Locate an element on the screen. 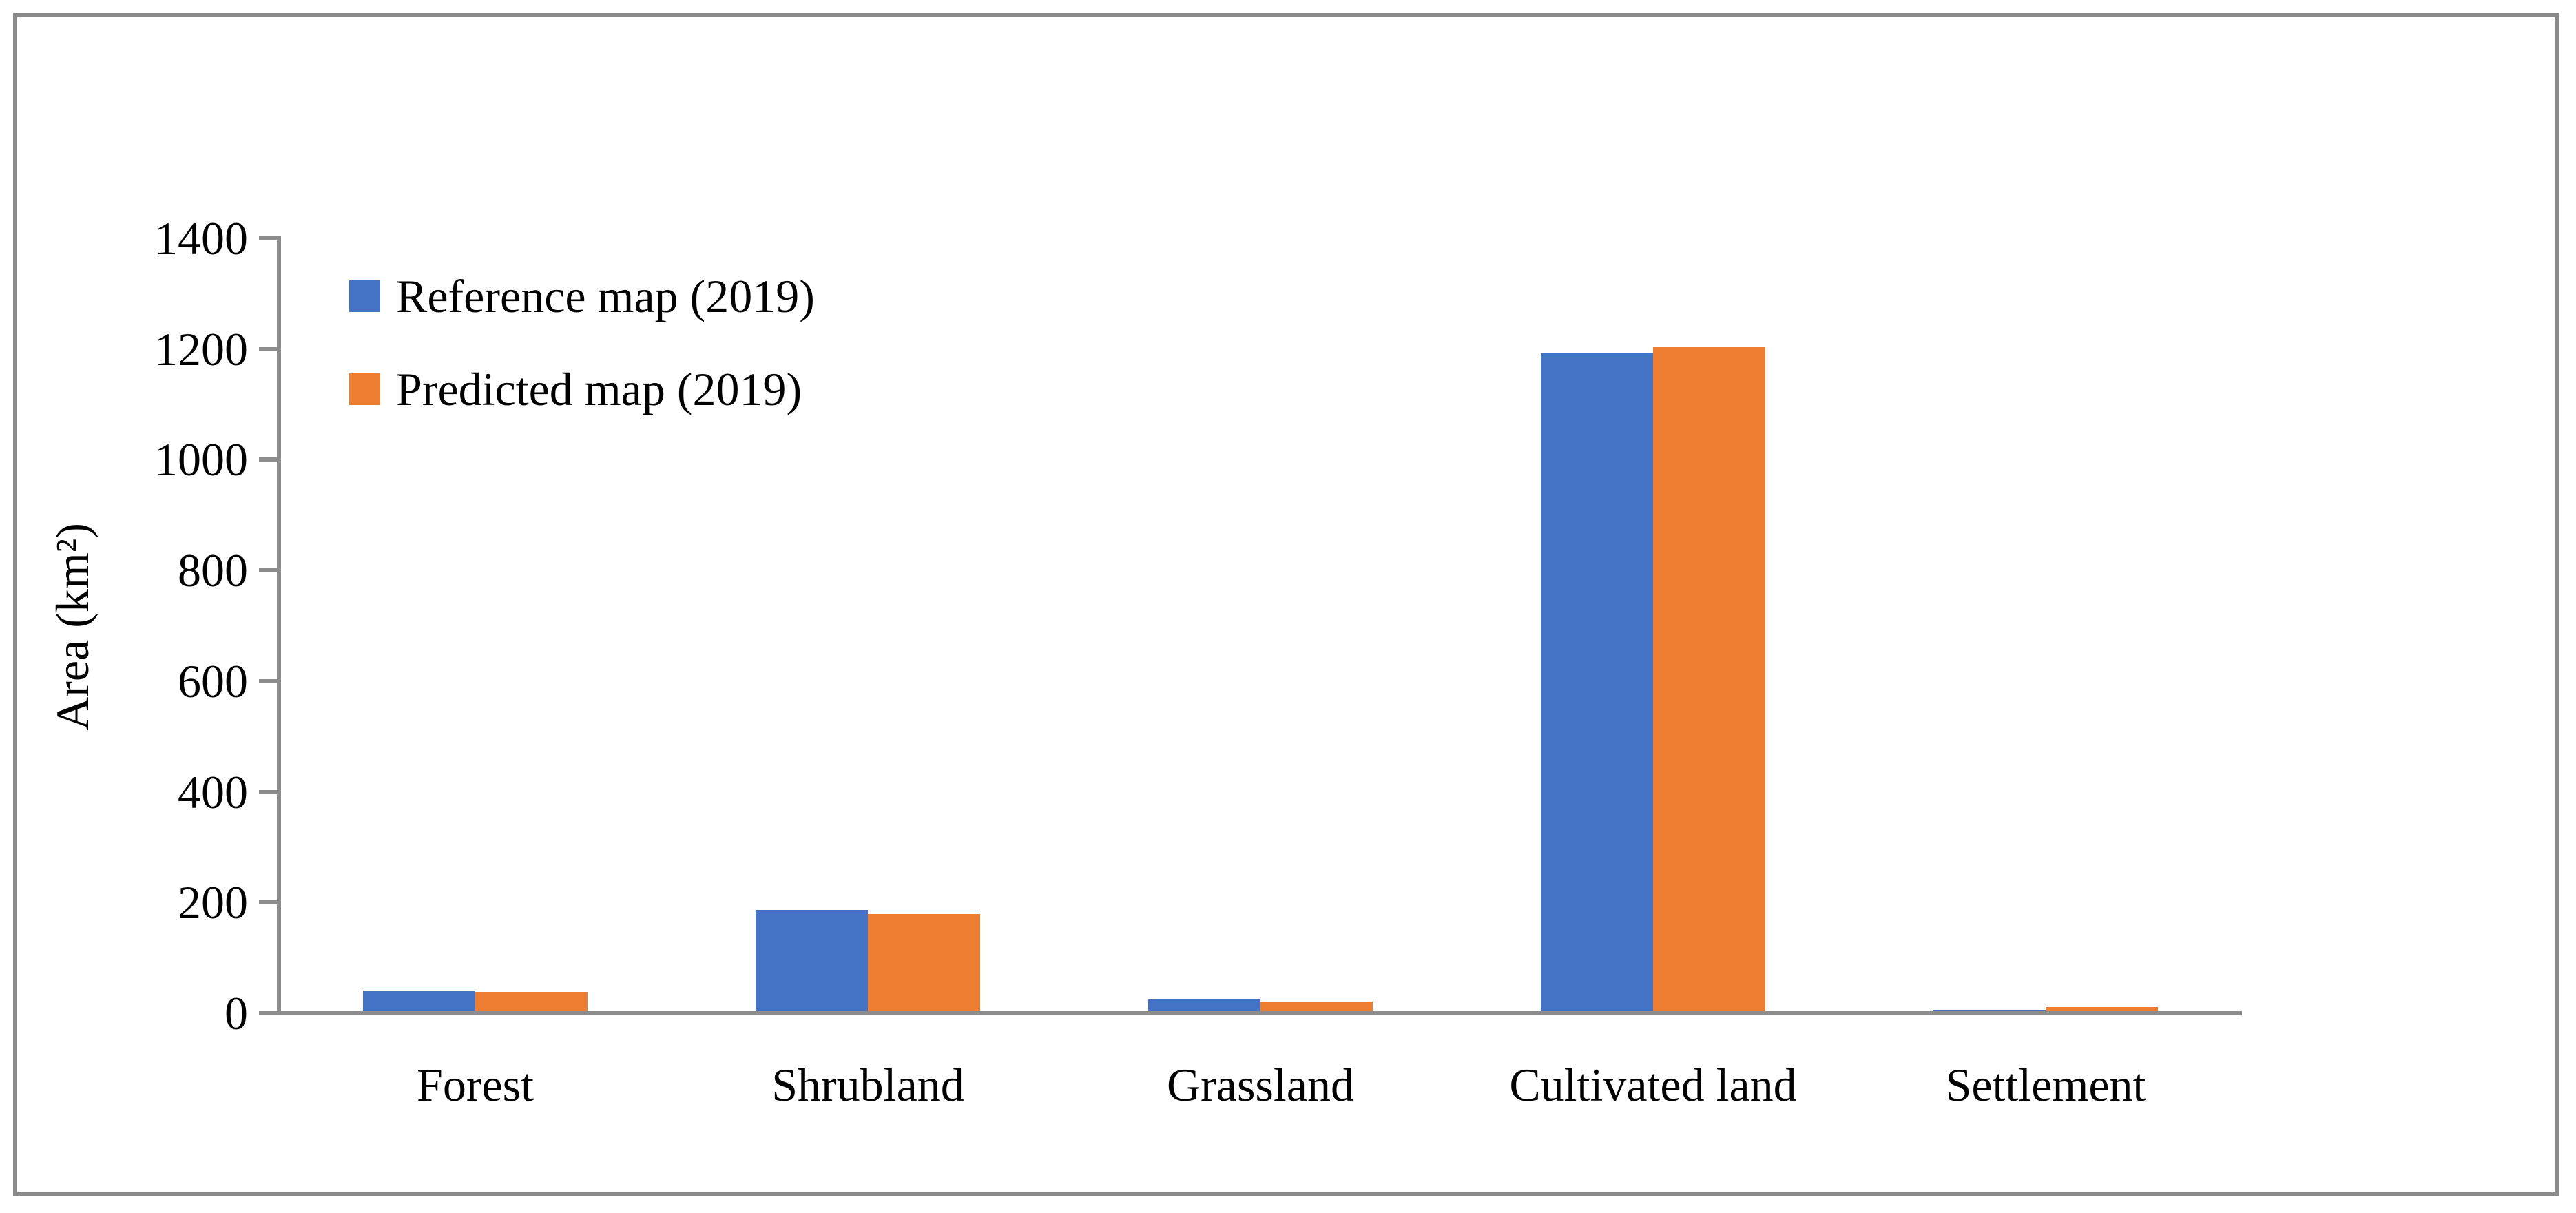 The image size is (2576, 1213). legend-item-reference: Reference map (2019) is located at coordinates (582, 296).